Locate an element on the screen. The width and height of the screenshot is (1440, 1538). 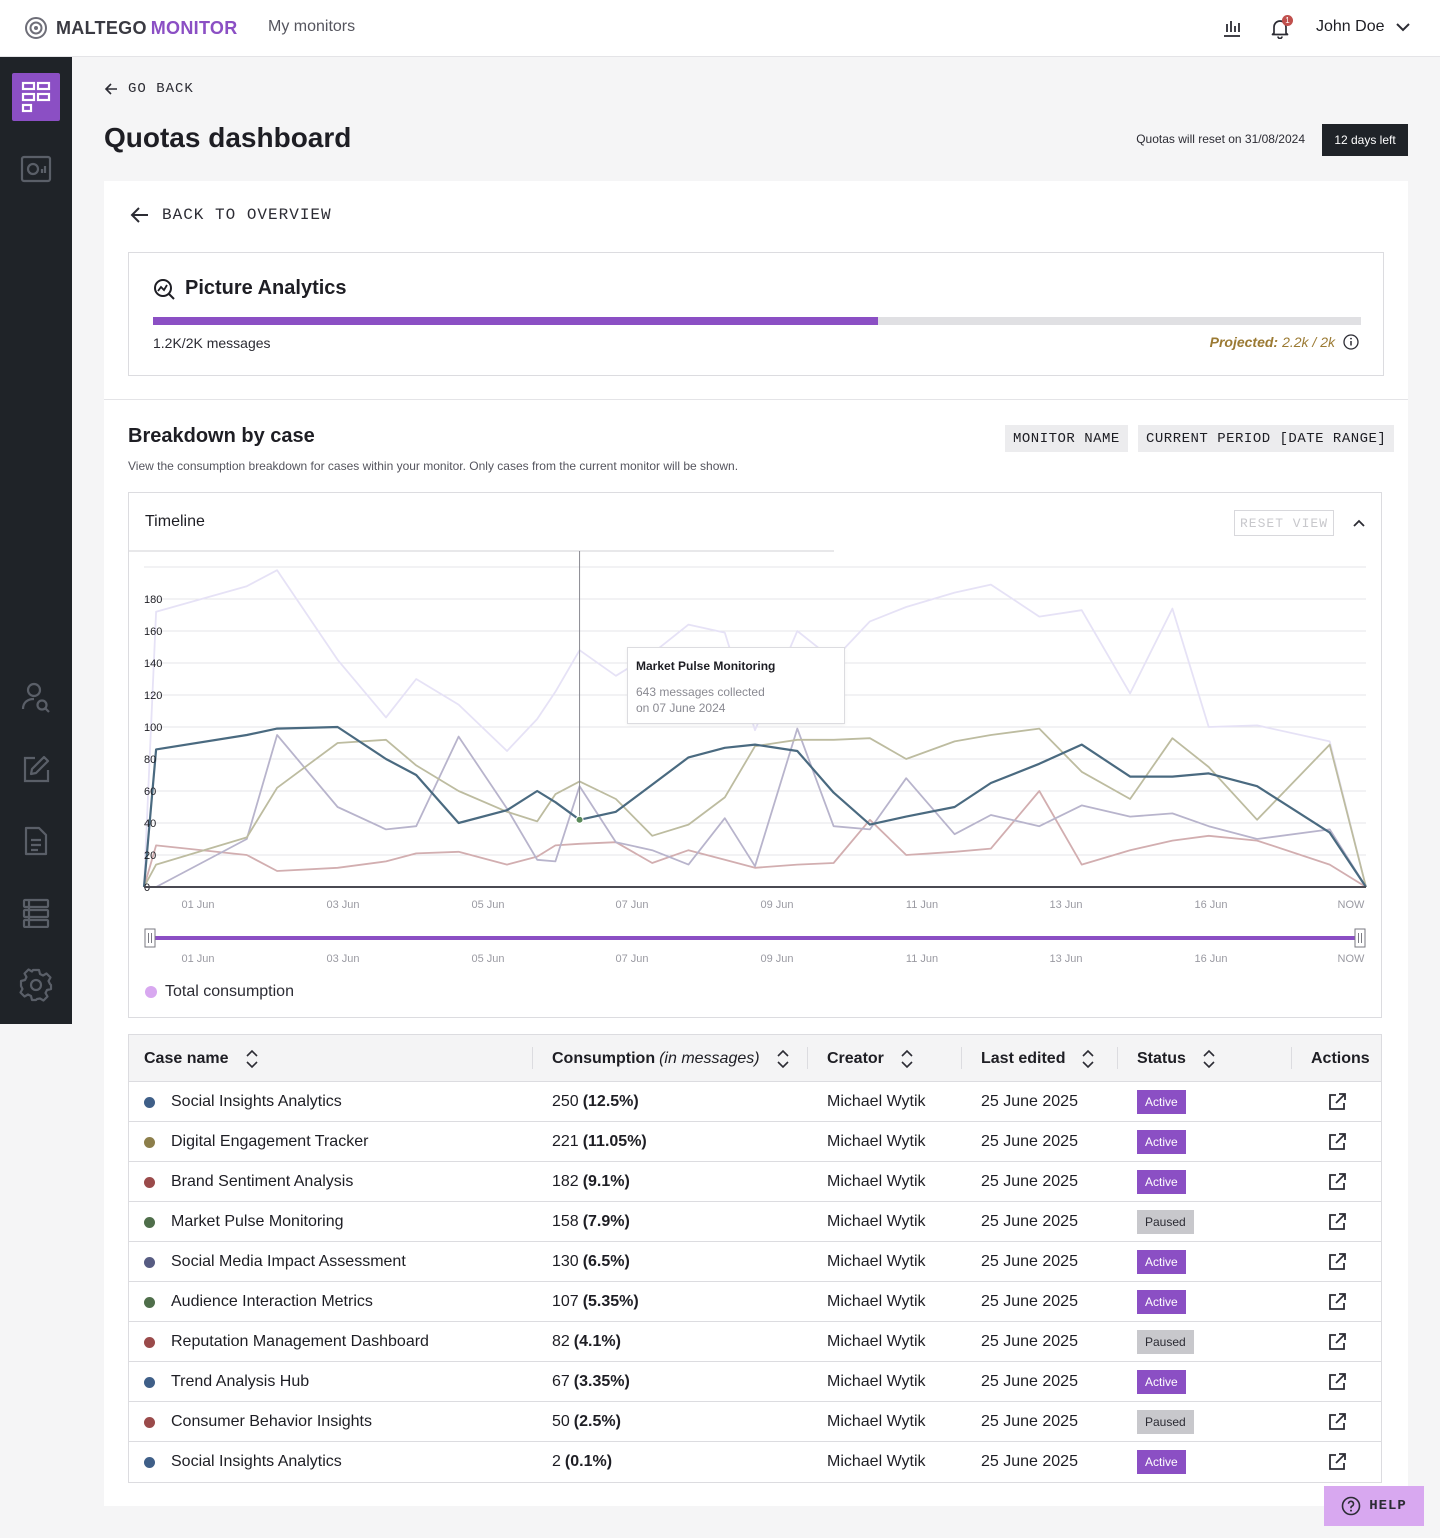
legend-label: Total consumption is located at coordinates (229, 991).